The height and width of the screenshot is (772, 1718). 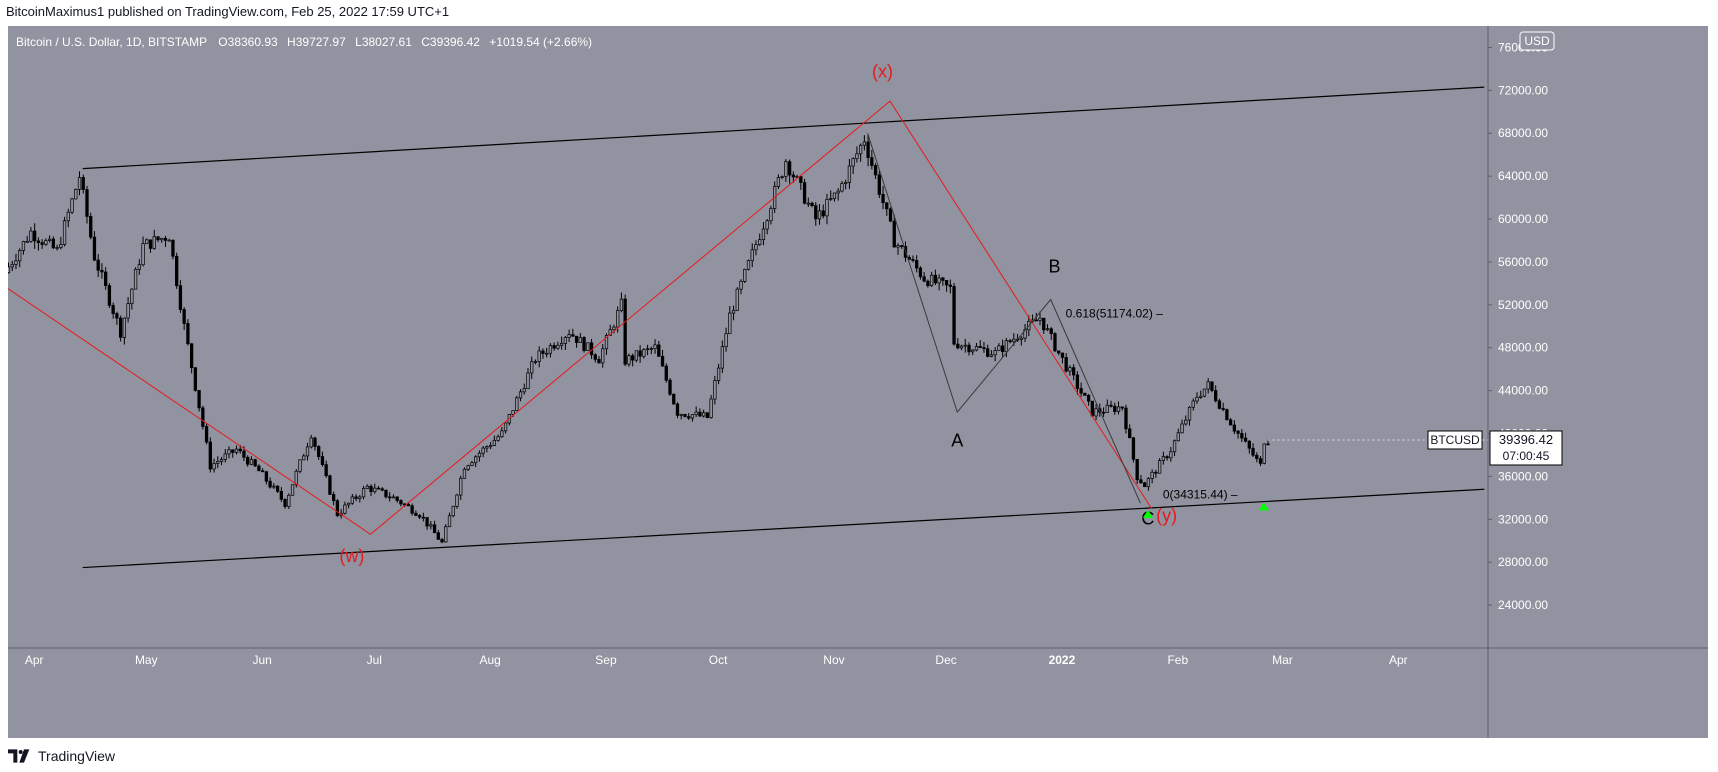 I want to click on time-tick-label: Nov, so click(x=833, y=660).